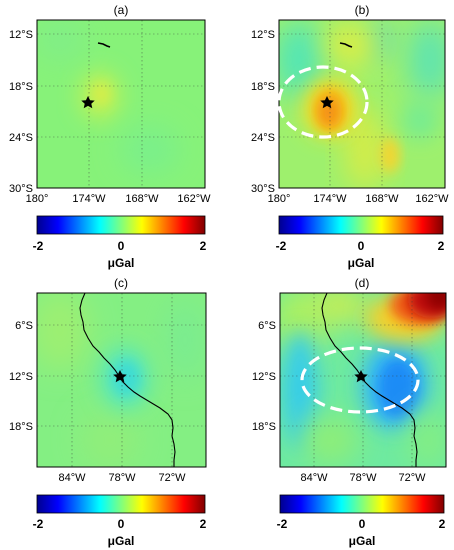 The width and height of the screenshot is (454, 550). What do you see at coordinates (362, 10) in the screenshot?
I see `panel-b-title: (b)` at bounding box center [362, 10].